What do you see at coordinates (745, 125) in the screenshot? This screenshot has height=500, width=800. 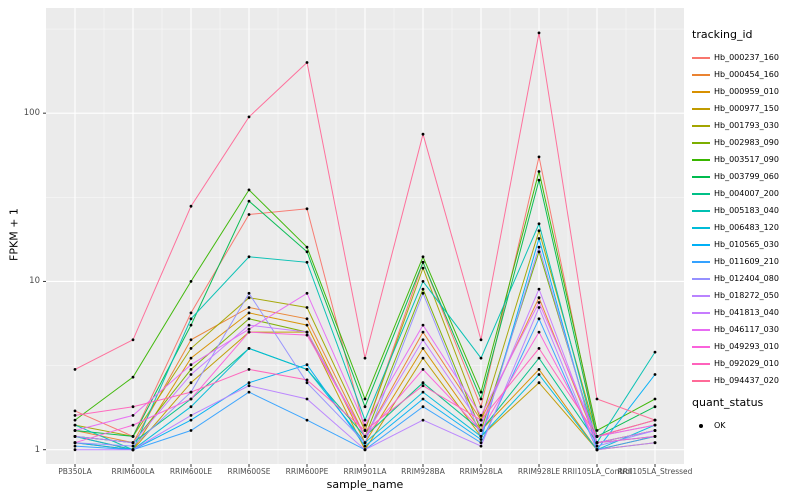 I see `legend-item: Hb_001793_030` at bounding box center [745, 125].